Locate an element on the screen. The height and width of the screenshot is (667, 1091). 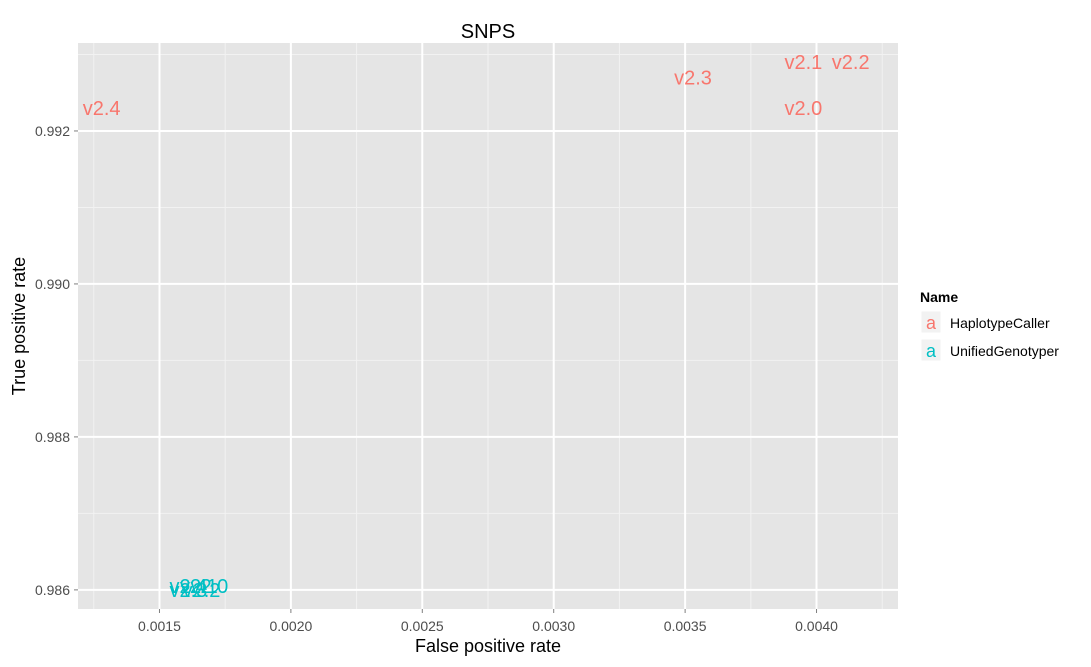
y-axis-ticks: 0.986 0.988 0.990 0.992 is located at coordinates (56, 360).